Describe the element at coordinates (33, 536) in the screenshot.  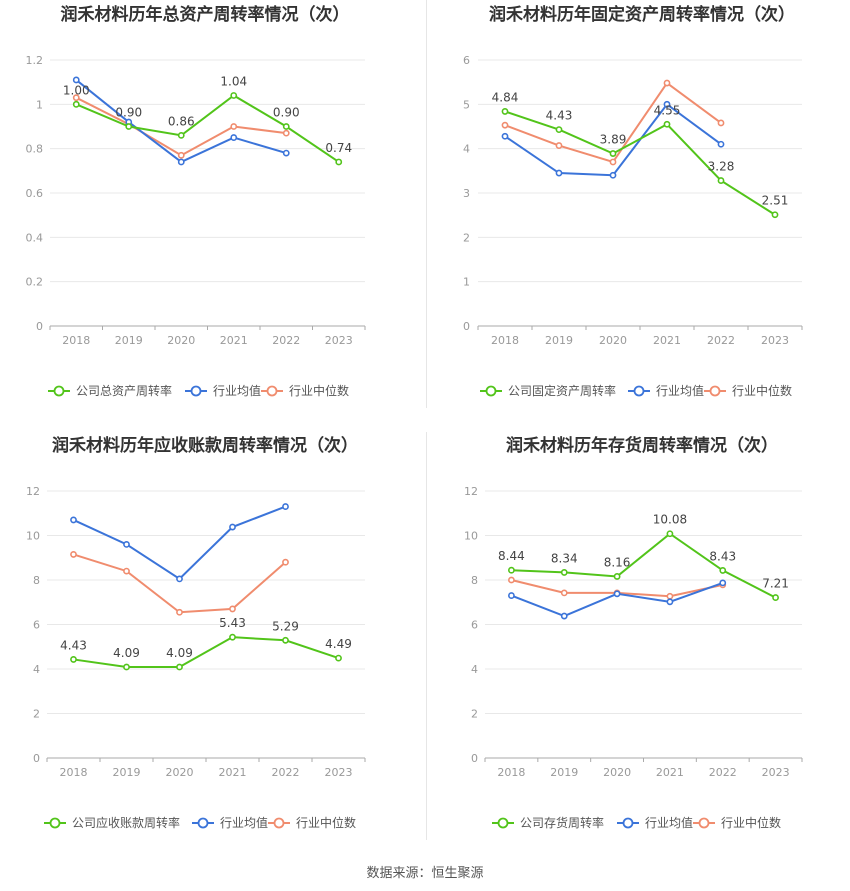
I see `y-tick-label: 10` at that location.